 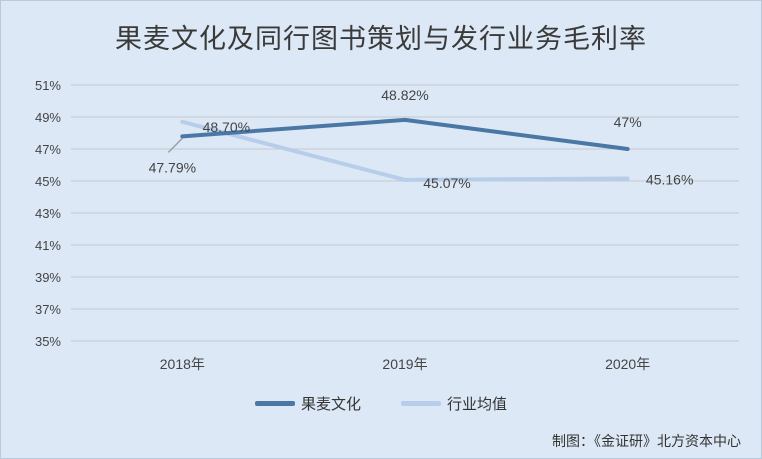 What do you see at coordinates (48, 181) in the screenshot?
I see `y-tick-label: 45%` at bounding box center [48, 181].